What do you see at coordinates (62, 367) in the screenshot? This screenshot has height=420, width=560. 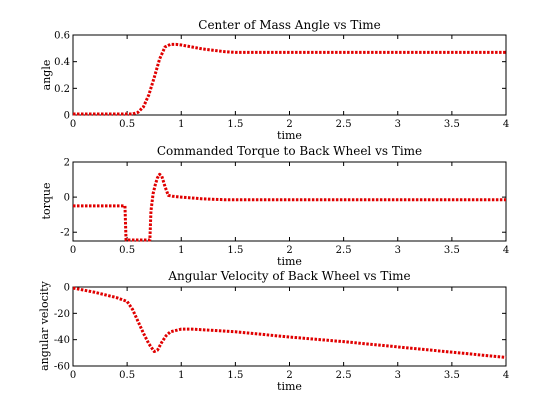 I see `y-tick-label: -60` at bounding box center [62, 367].